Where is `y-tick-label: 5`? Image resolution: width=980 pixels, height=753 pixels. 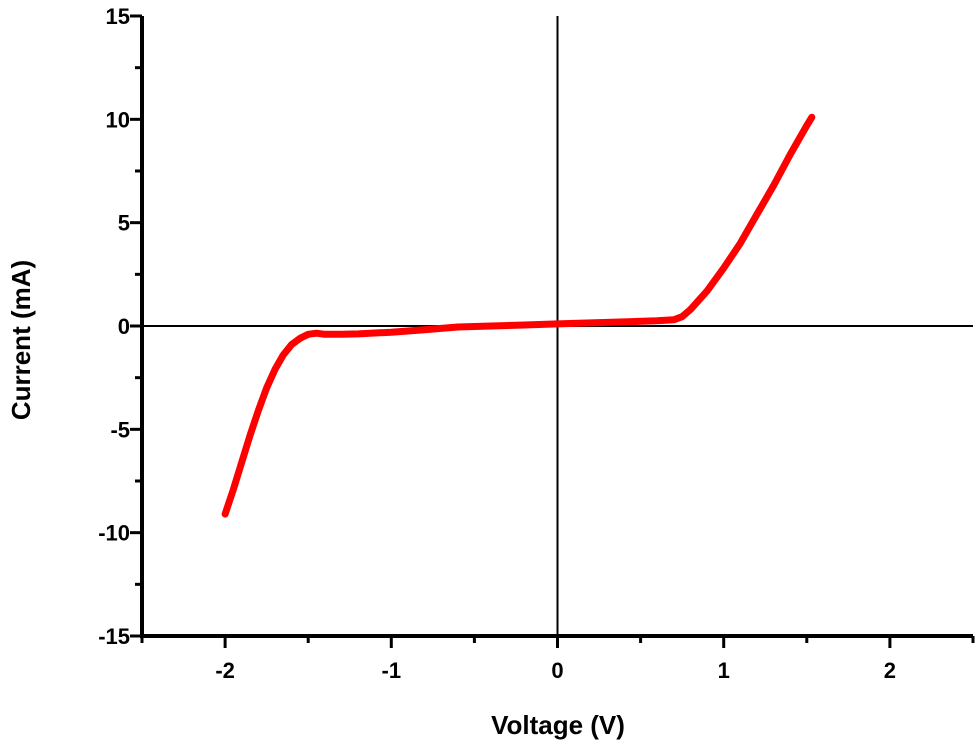 y-tick-label: 5 is located at coordinates (124, 223).